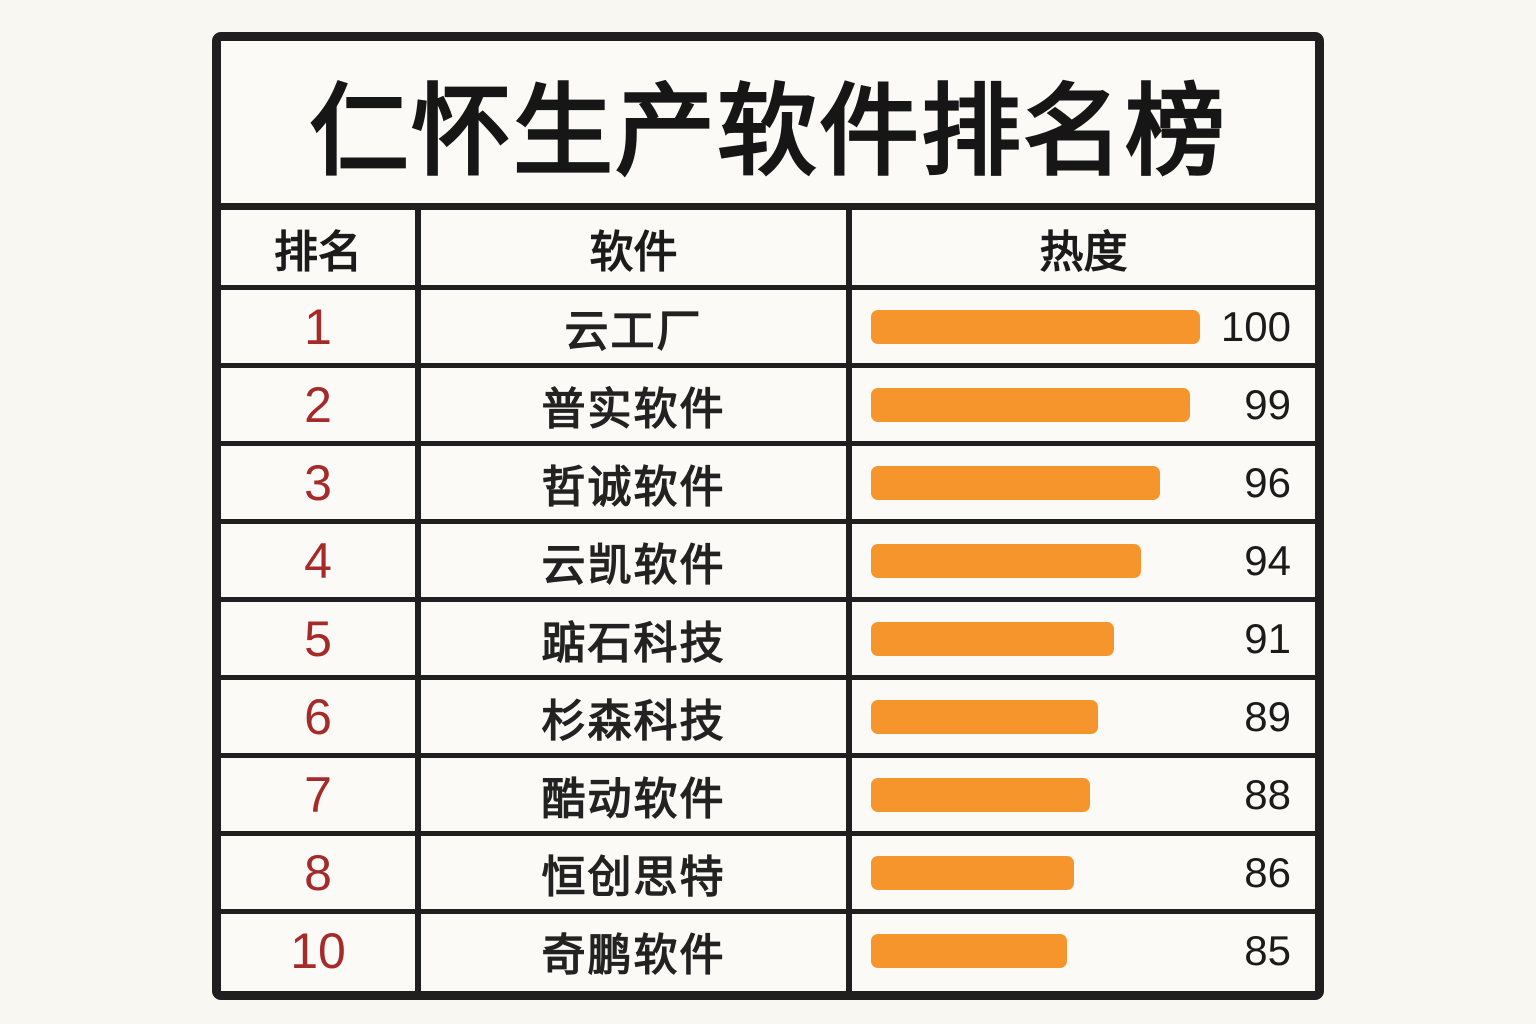  Describe the element at coordinates (1083, 252) in the screenshot. I see `header-heat: 热度` at that location.